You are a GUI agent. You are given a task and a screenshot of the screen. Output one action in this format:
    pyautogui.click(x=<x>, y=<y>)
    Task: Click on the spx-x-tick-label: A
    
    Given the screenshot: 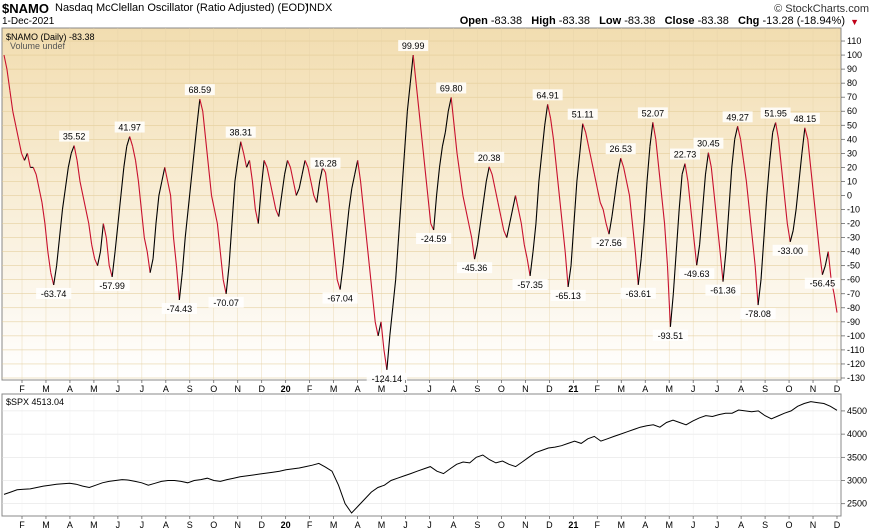 What is the action you would take?
    pyautogui.click(x=358, y=525)
    